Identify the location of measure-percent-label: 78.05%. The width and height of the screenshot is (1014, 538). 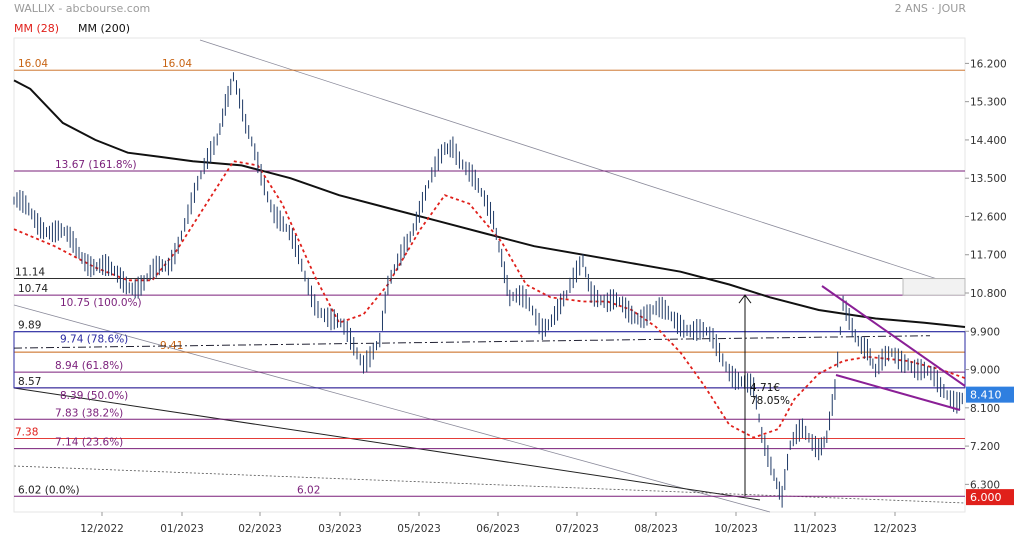
(770, 401).